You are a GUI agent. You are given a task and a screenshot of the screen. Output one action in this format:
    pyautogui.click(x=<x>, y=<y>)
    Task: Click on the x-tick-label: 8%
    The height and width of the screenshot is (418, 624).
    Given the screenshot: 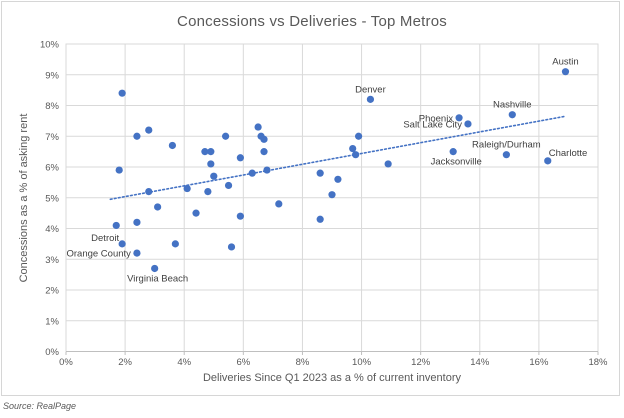 What is the action you would take?
    pyautogui.click(x=303, y=362)
    